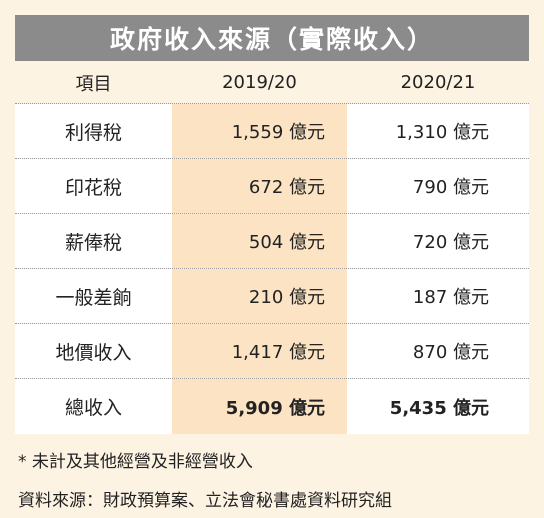  Describe the element at coordinates (259, 296) in the screenshot. I see `row-value-2019-20: 210 億元` at that location.